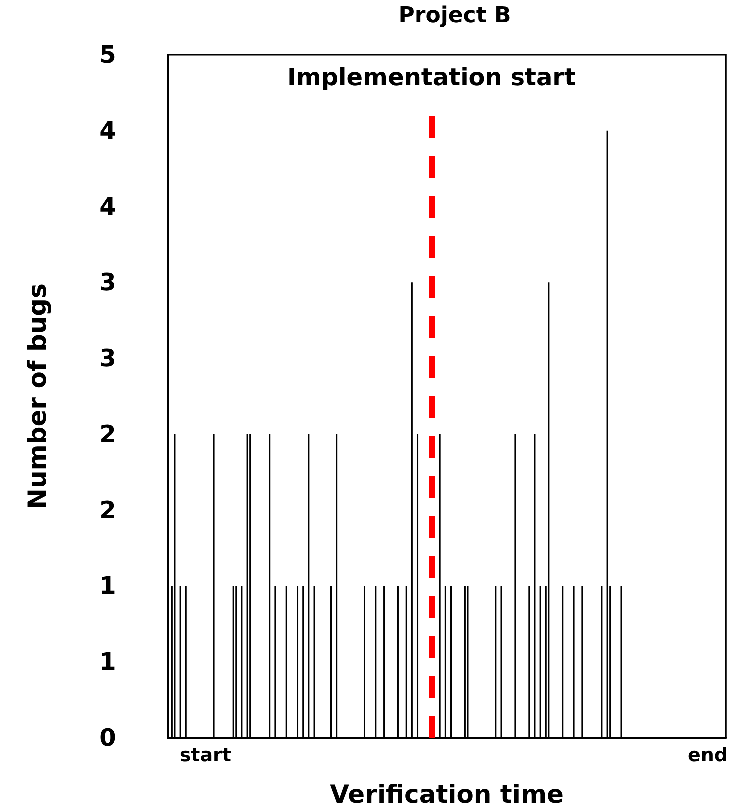 The width and height of the screenshot is (731, 812). I want to click on x-tick-label: end, so click(708, 755).